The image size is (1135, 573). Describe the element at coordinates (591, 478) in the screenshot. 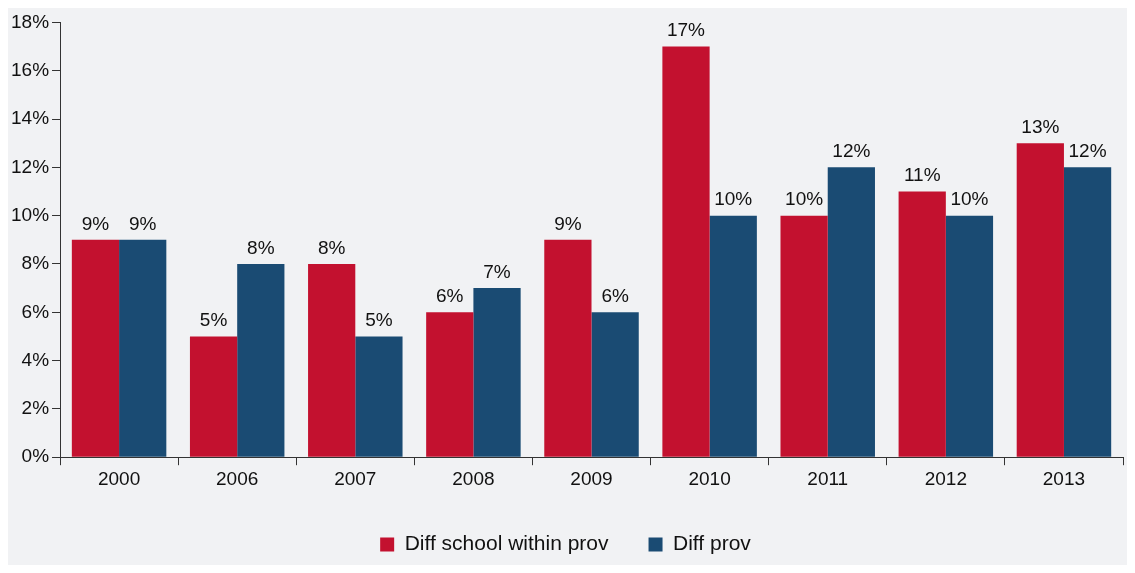

I see `x-tick-label: 2009` at that location.